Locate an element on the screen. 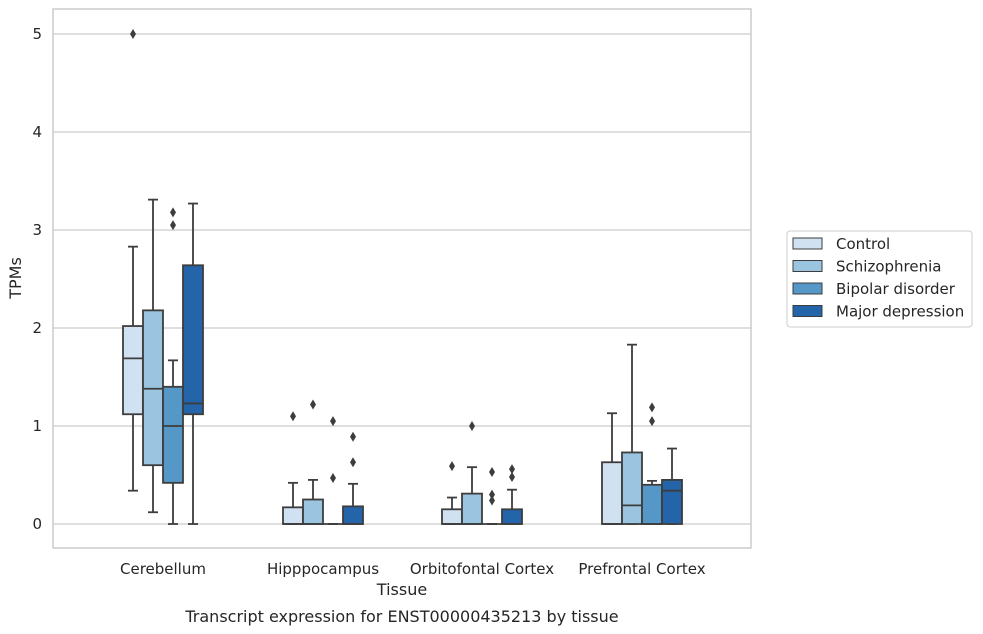 Image resolution: width=983 pixels, height=634 pixels. x-tick-label: Cerebellum is located at coordinates (163, 569).